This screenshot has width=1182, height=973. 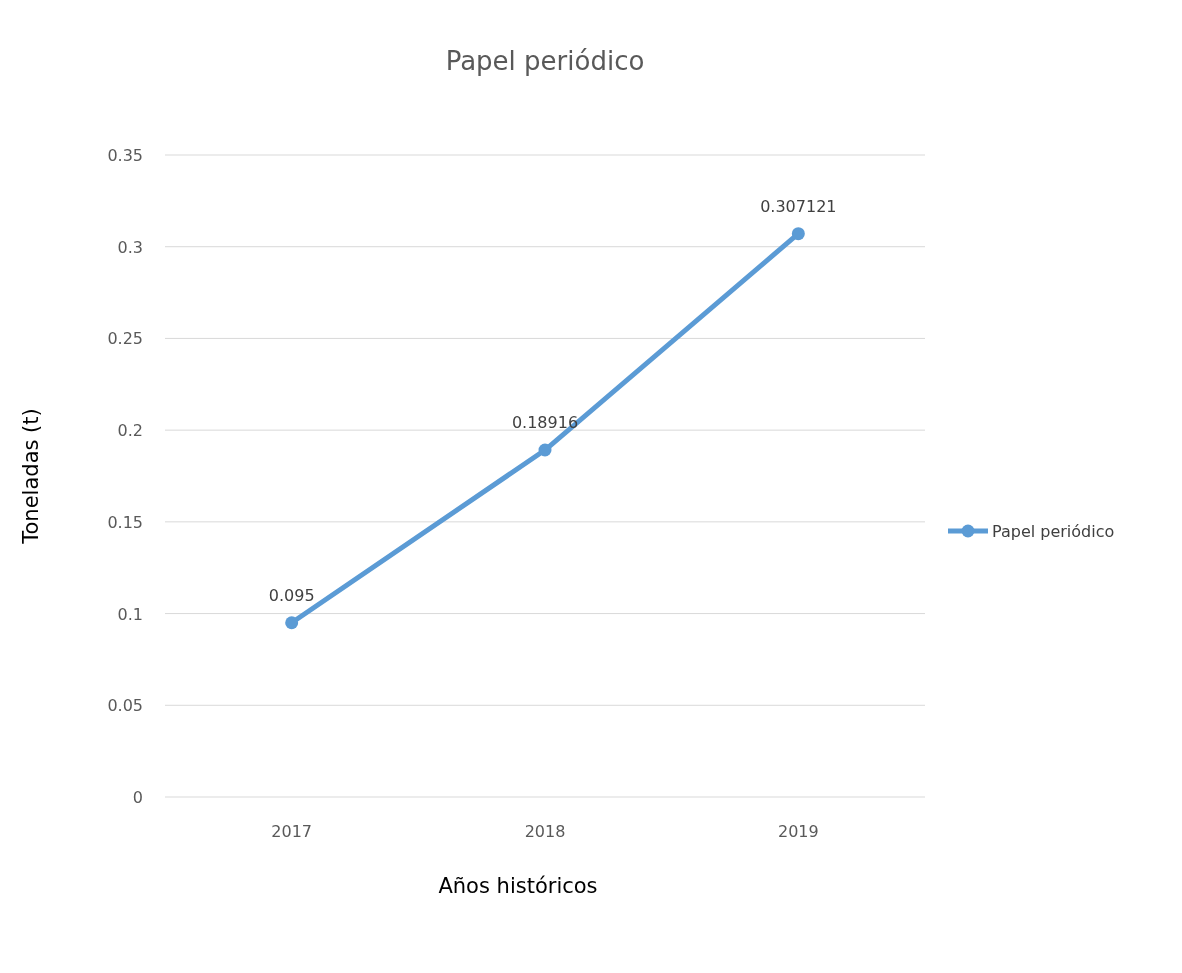 I want to click on x-axis-title: Años históricos, so click(x=518, y=886).